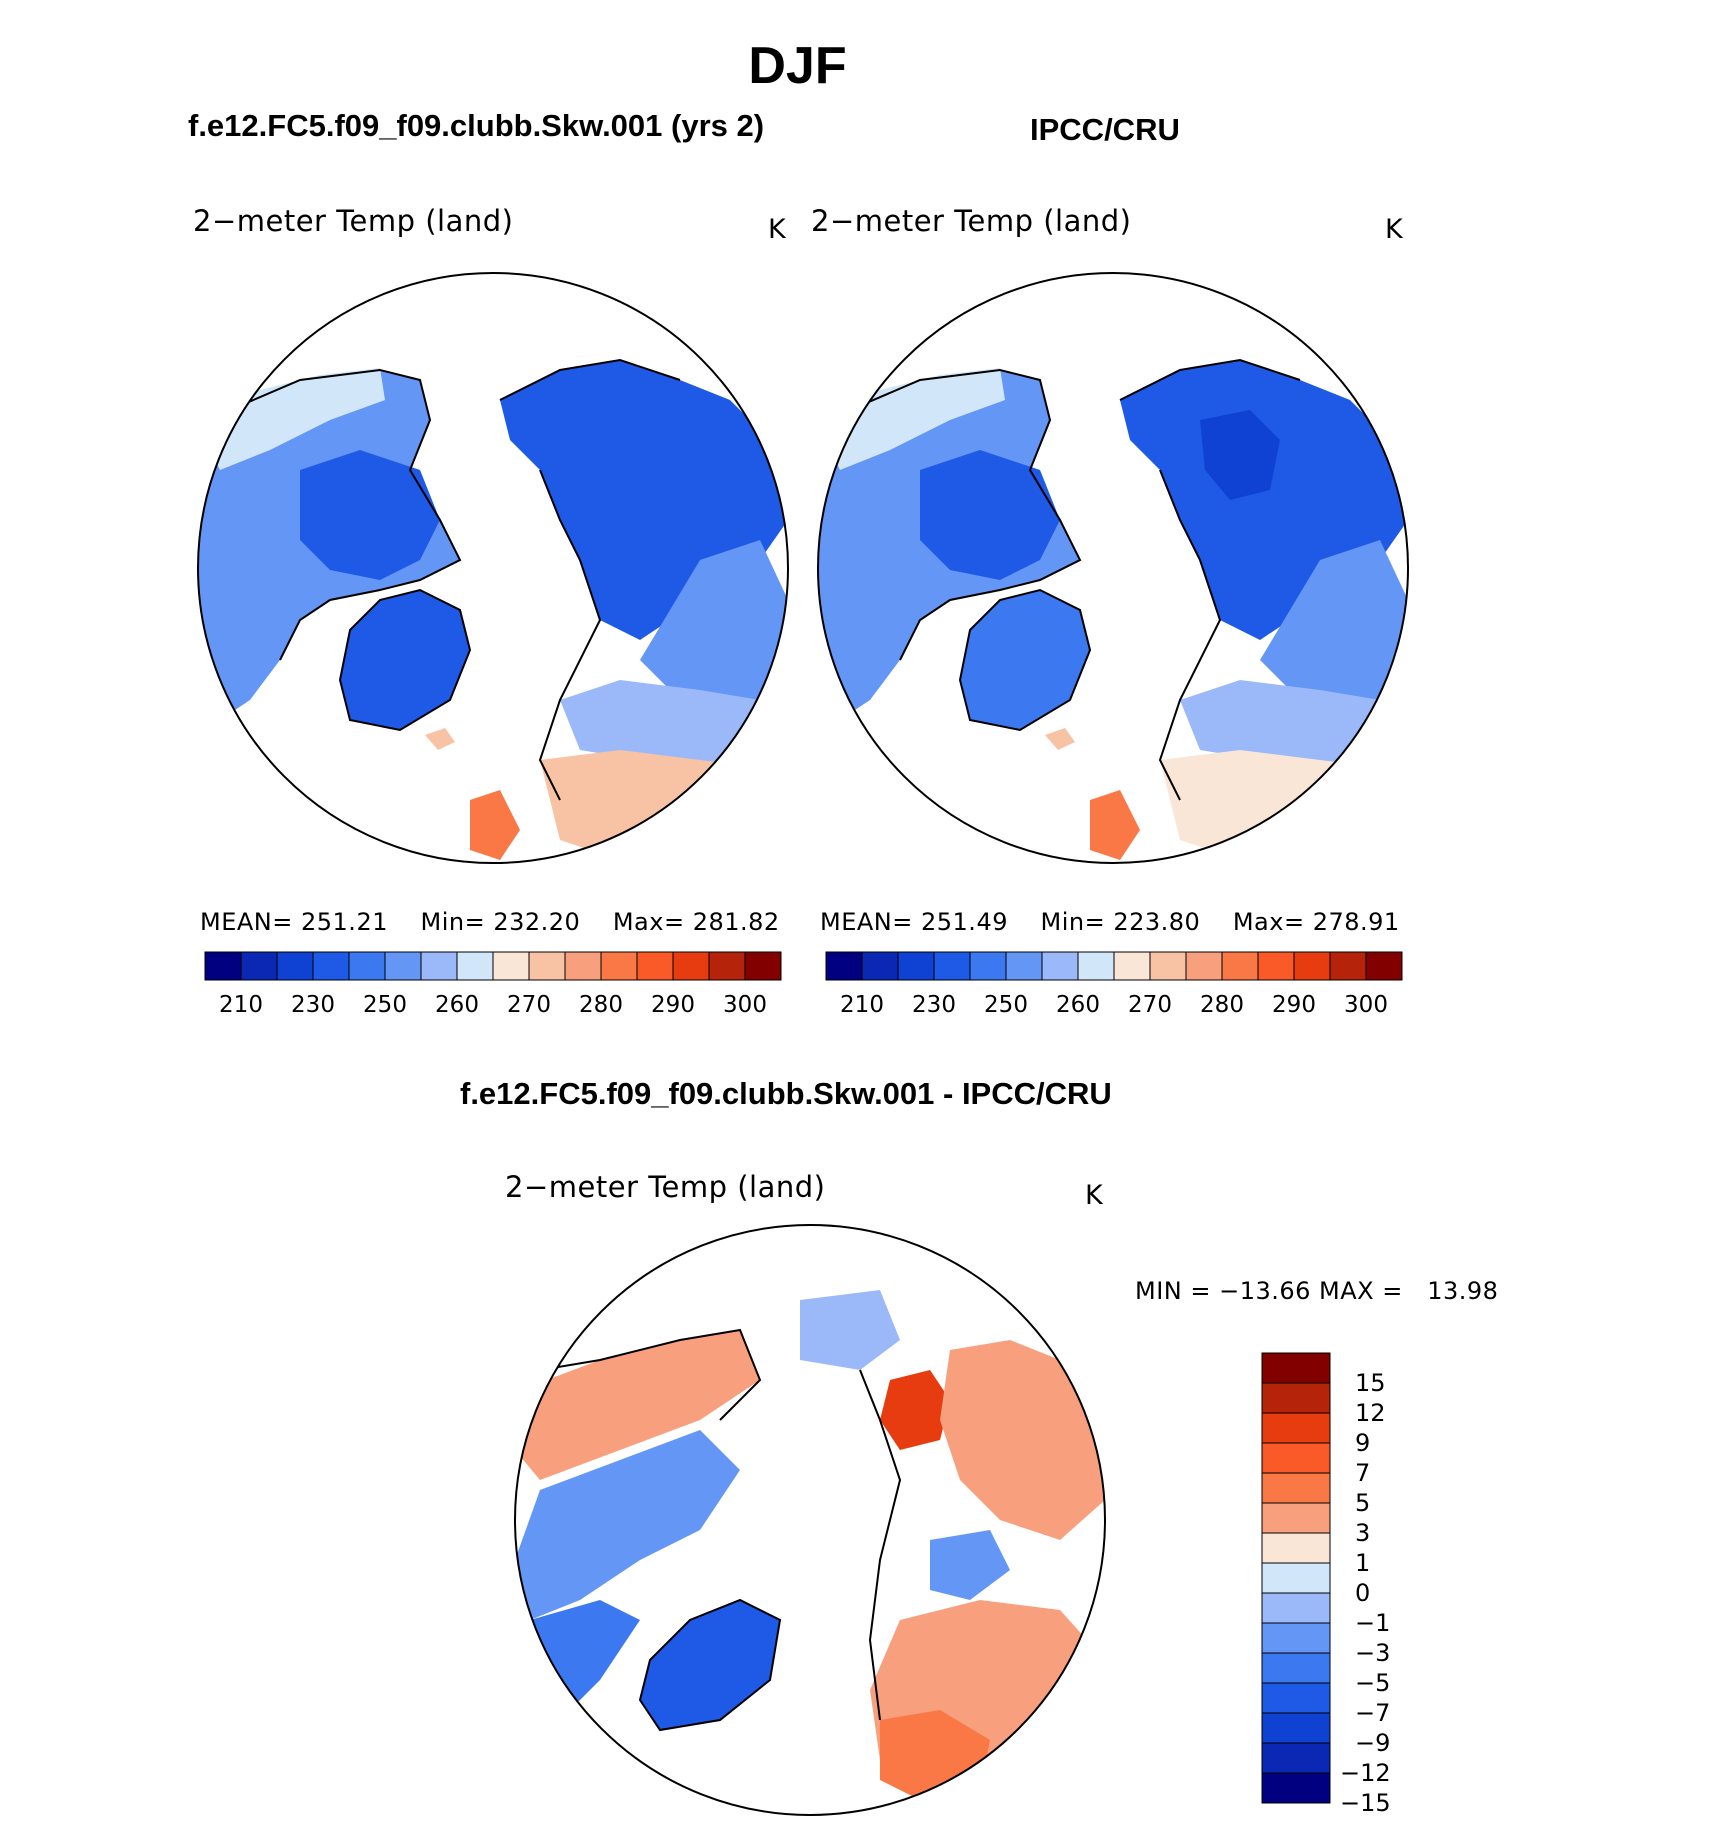  I want to click on diff-region-greenland-cold, so click(710, 1665).